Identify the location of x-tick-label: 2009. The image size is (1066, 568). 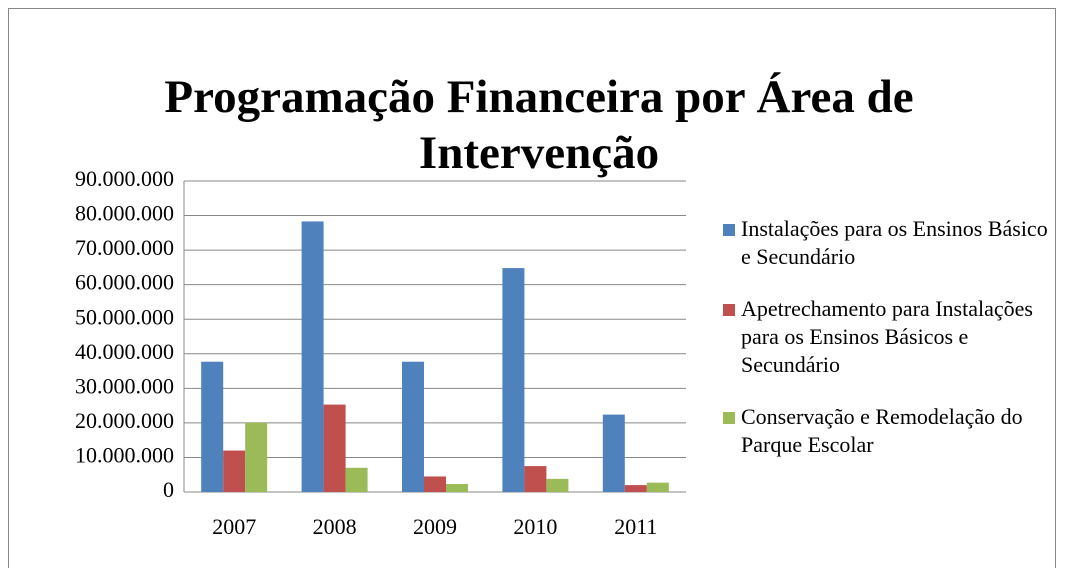
(435, 526).